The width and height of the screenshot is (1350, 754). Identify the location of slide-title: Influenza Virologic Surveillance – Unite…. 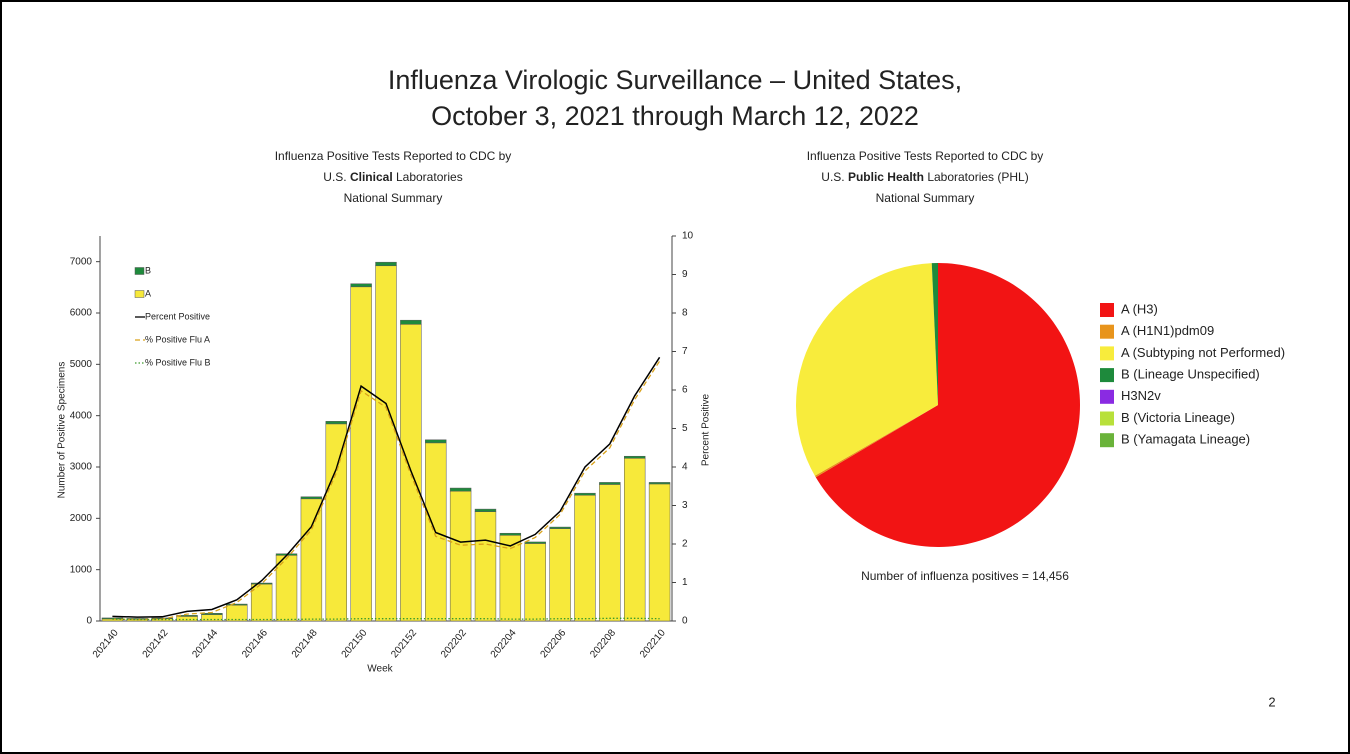
(675, 80).